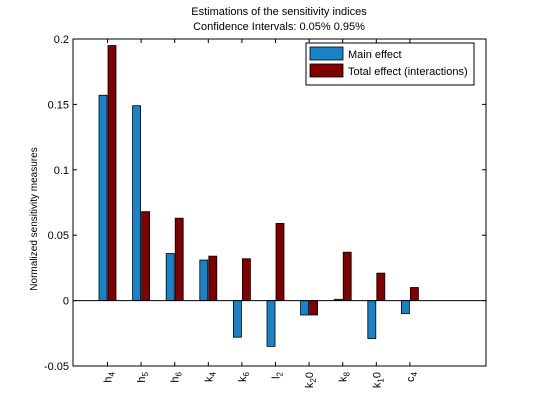 This screenshot has height=420, width=560. Describe the element at coordinates (143, 376) in the screenshot. I see `x-tick-label-1: h5` at that location.